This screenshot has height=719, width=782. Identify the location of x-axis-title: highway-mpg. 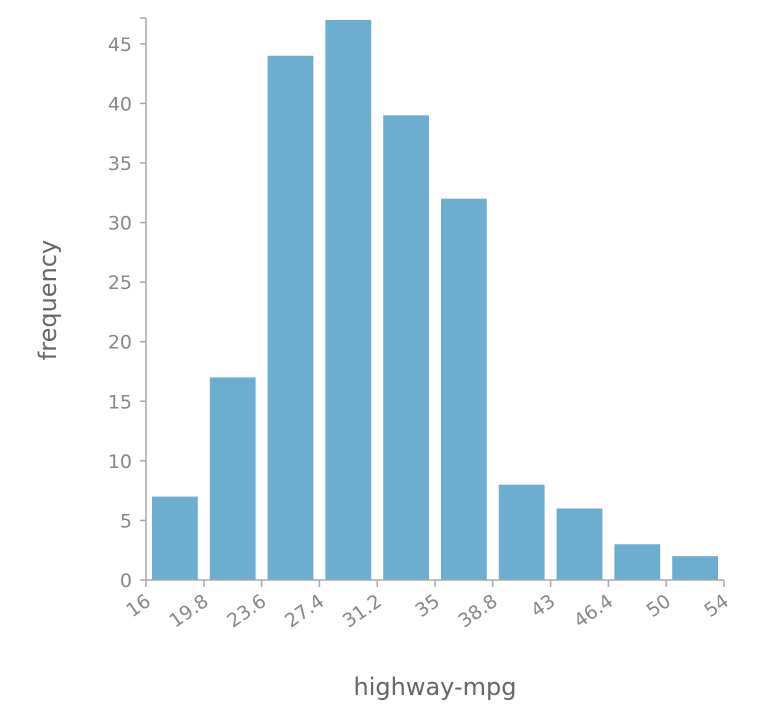
(435, 687).